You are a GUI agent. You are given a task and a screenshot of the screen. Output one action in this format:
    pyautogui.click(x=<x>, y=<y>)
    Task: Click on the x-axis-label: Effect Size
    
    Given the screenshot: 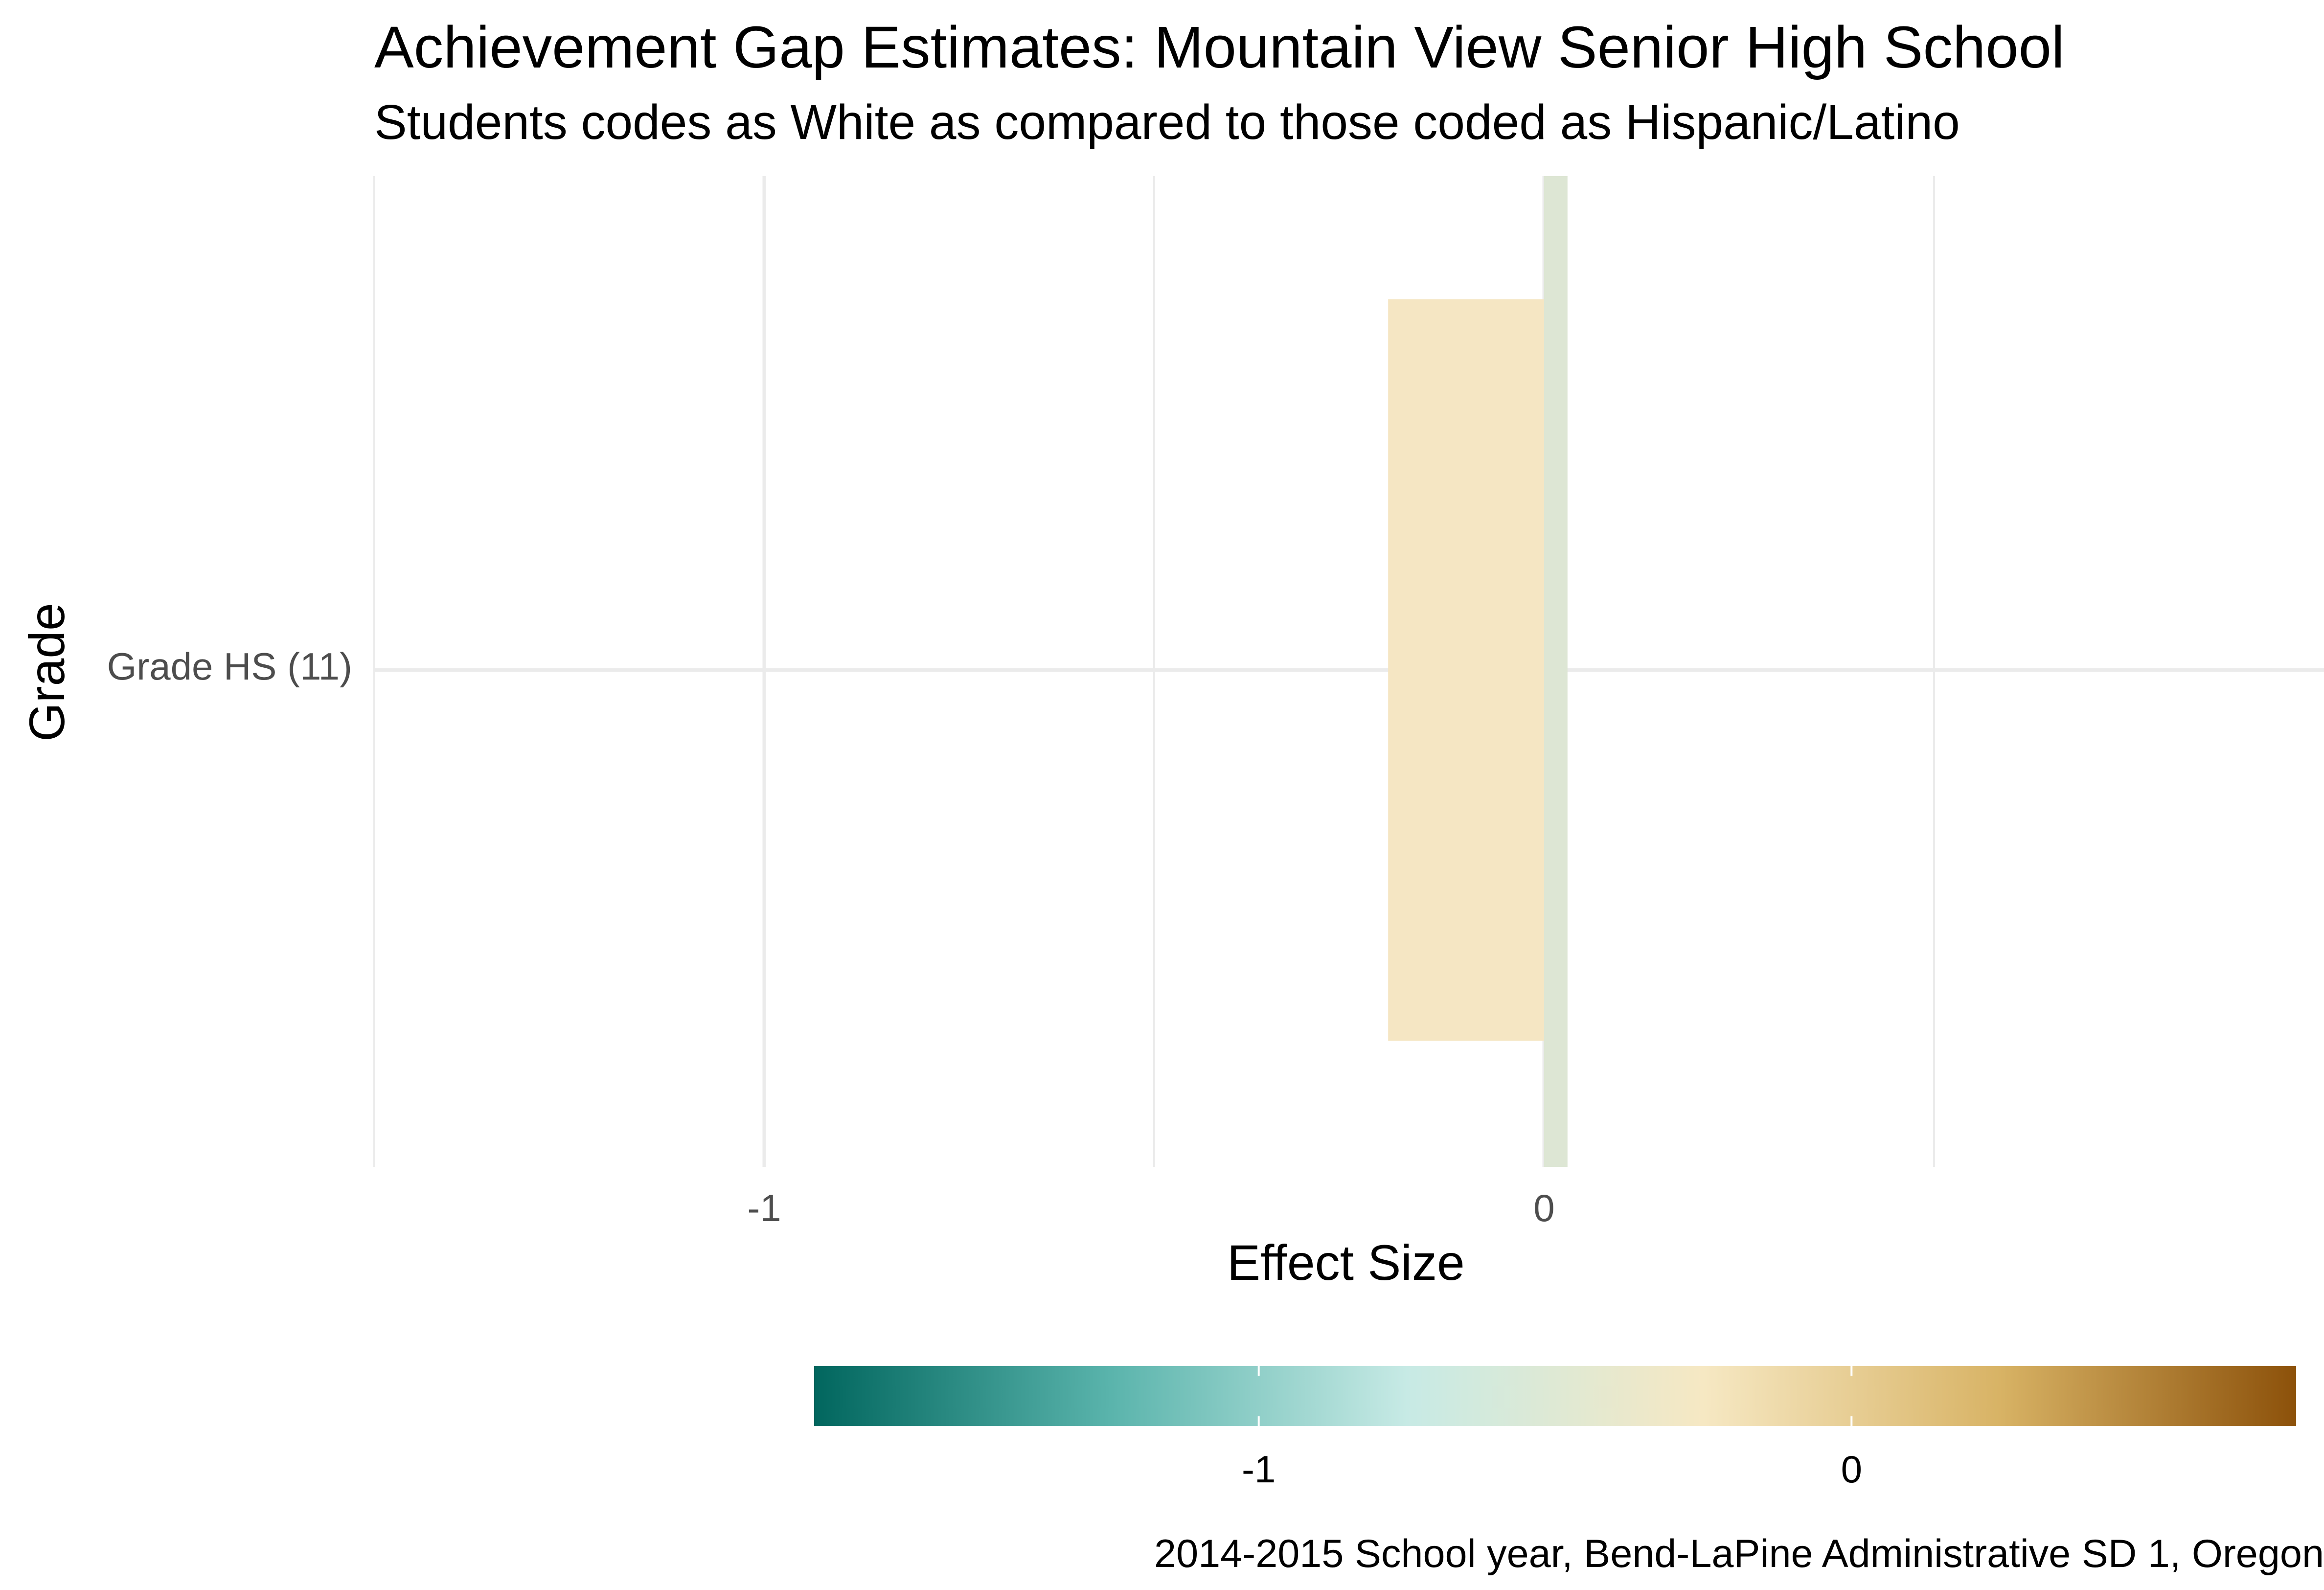 What is the action you would take?
    pyautogui.click(x=1346, y=1263)
    